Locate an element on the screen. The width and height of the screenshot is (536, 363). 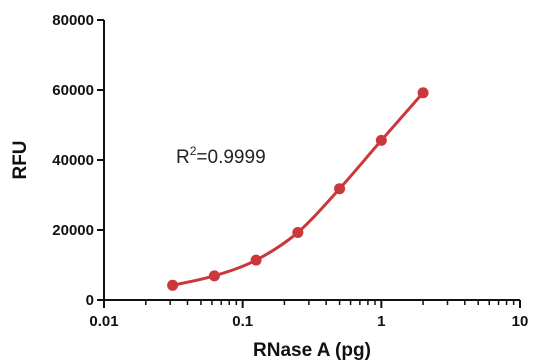
y-tick-label: 0 is located at coordinates (90, 300).